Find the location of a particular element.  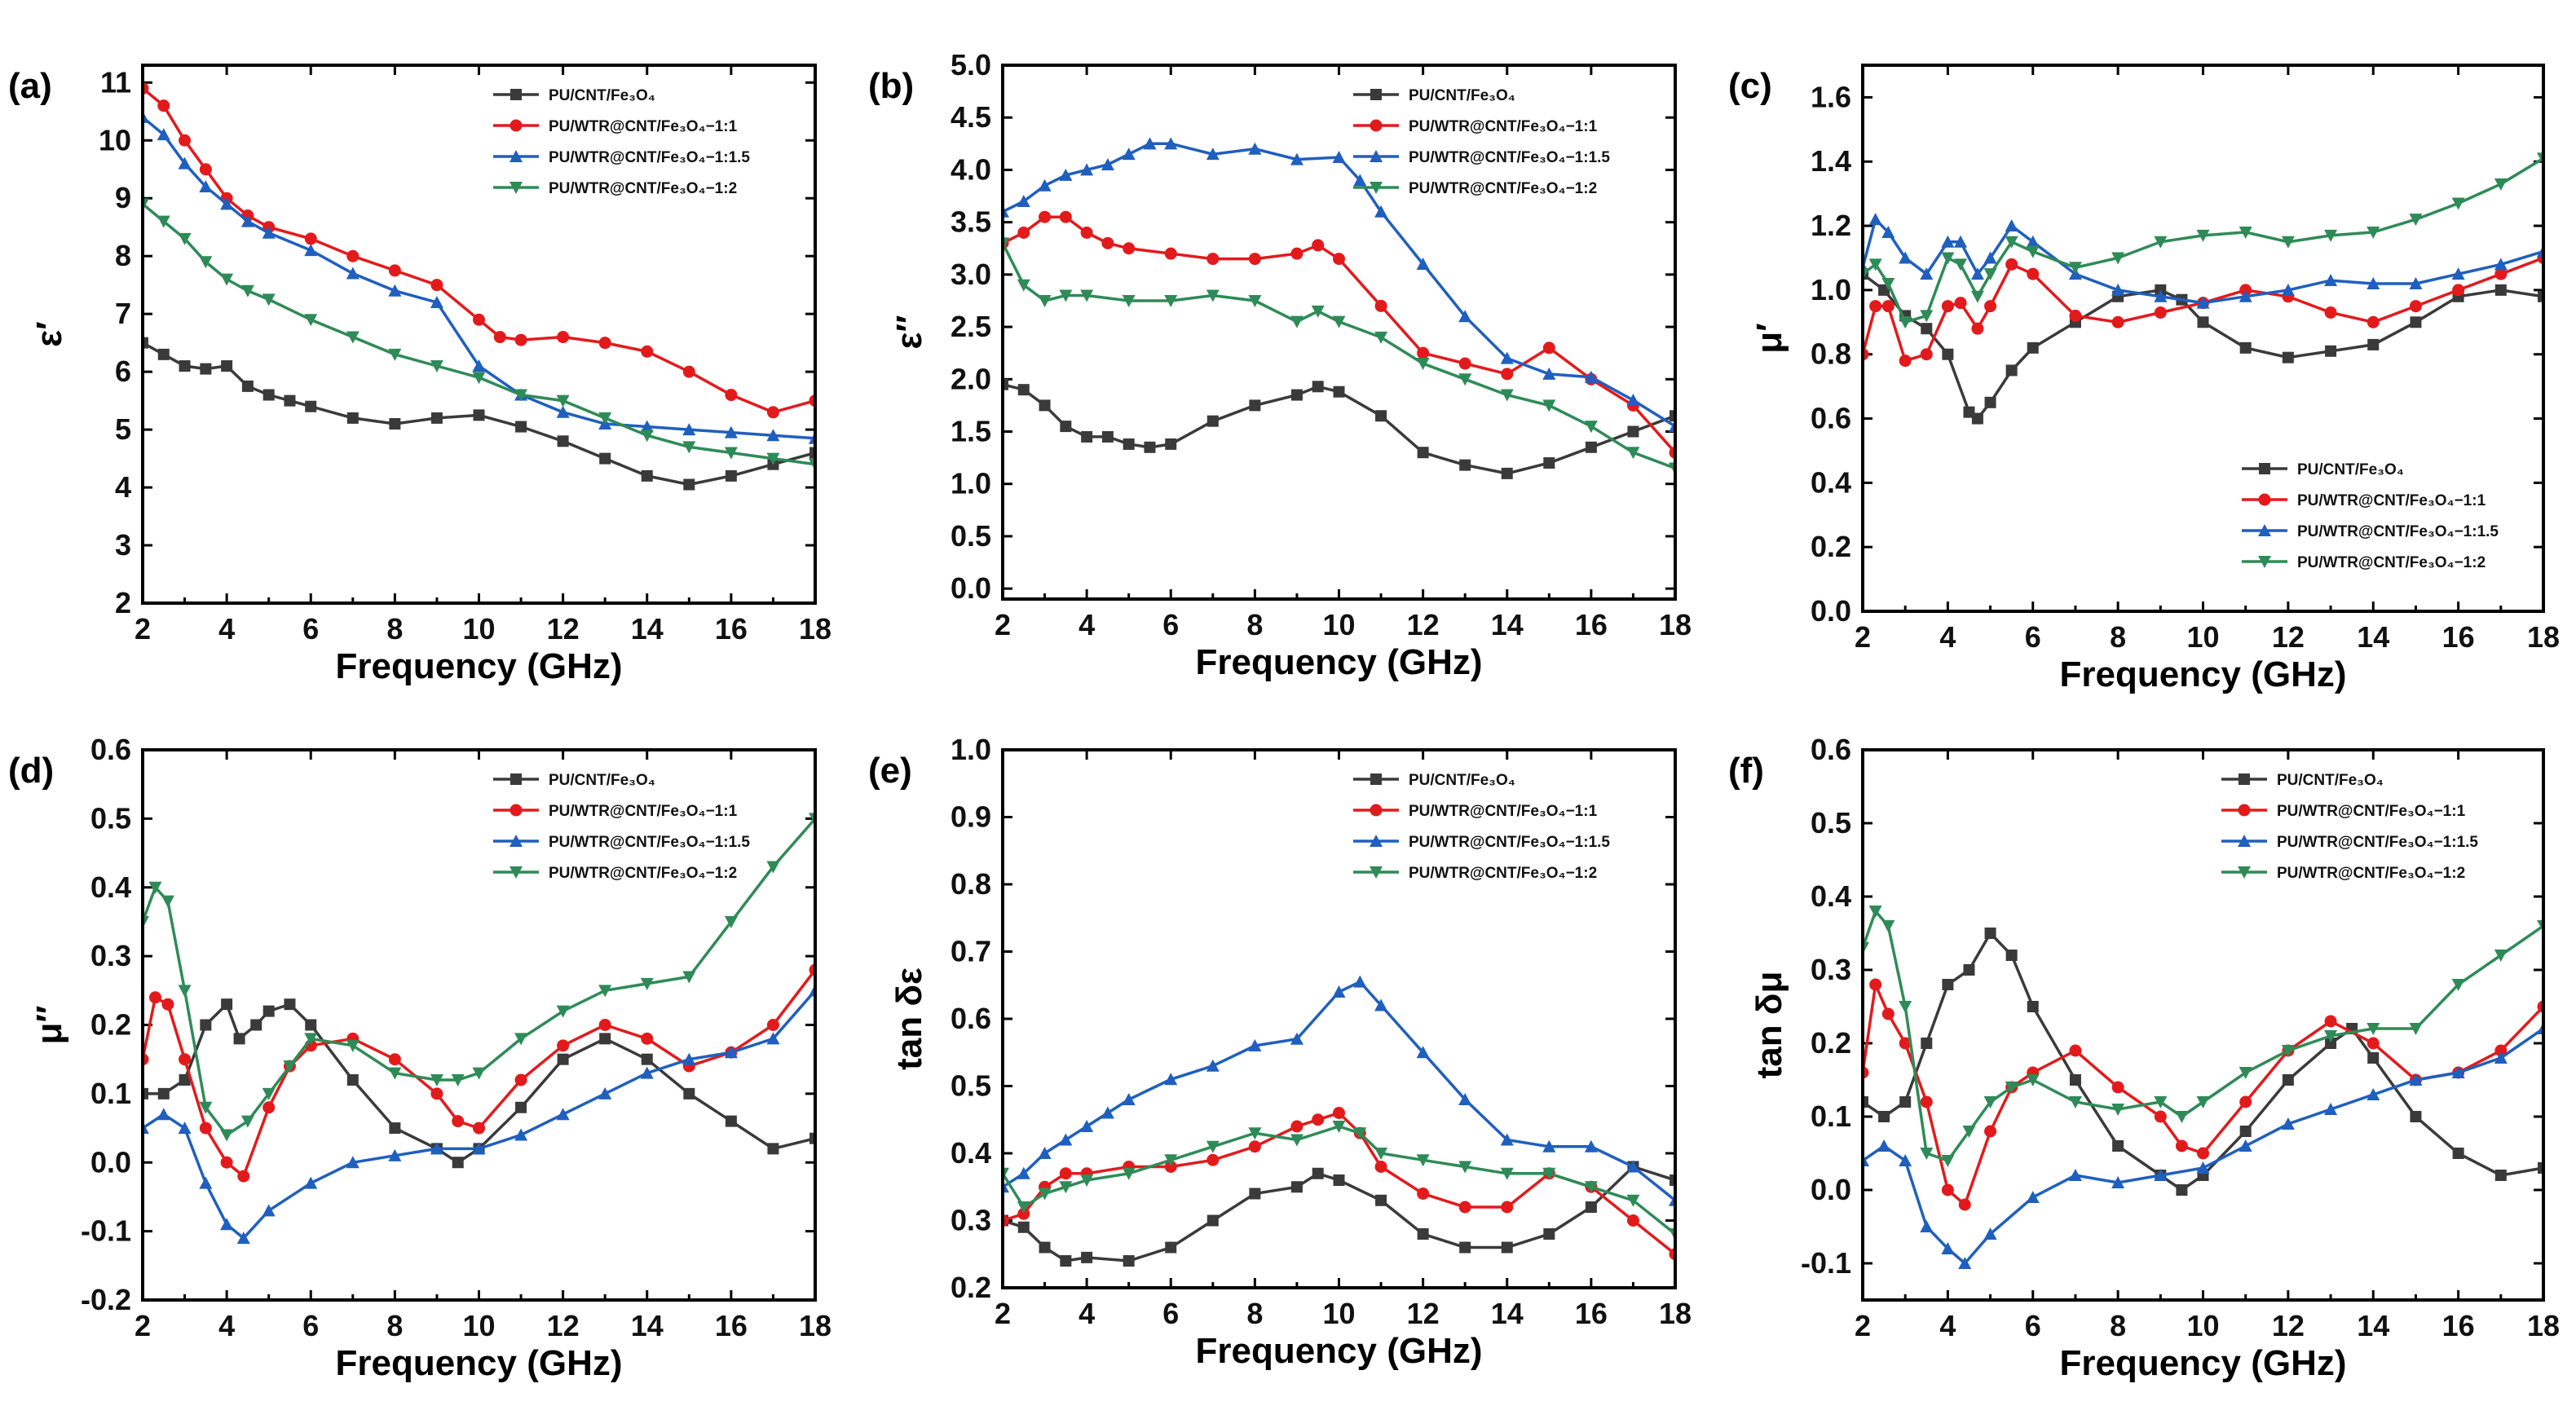

panel-label: (e) is located at coordinates (890, 771).